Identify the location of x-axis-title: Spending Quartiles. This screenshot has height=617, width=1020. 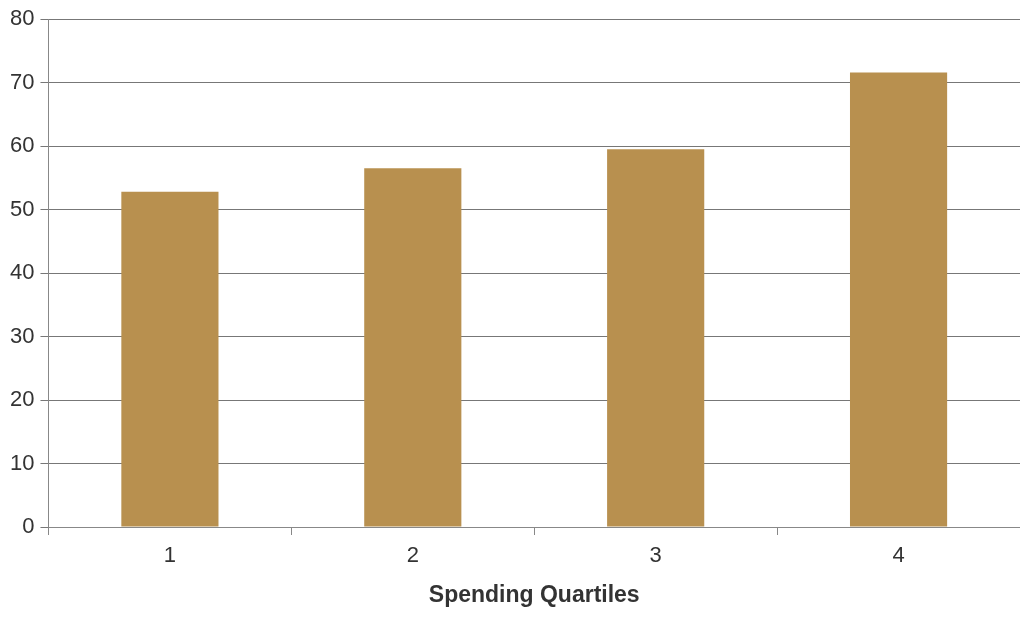
(534, 593).